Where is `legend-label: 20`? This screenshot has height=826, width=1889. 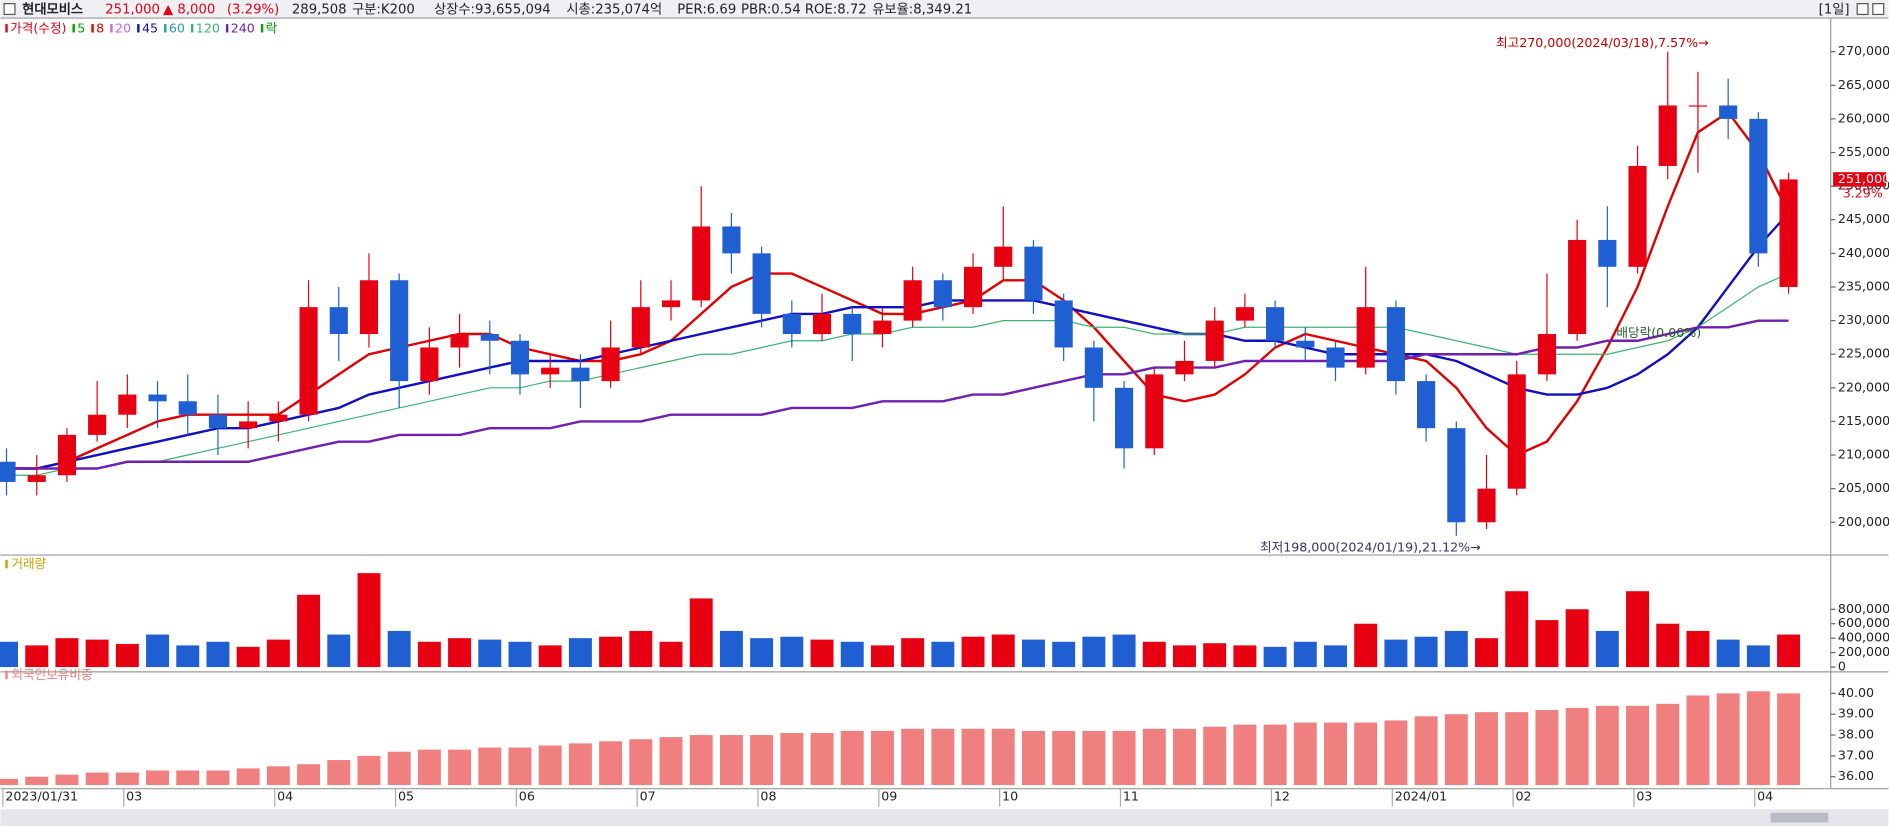
legend-label: 20 is located at coordinates (123, 27).